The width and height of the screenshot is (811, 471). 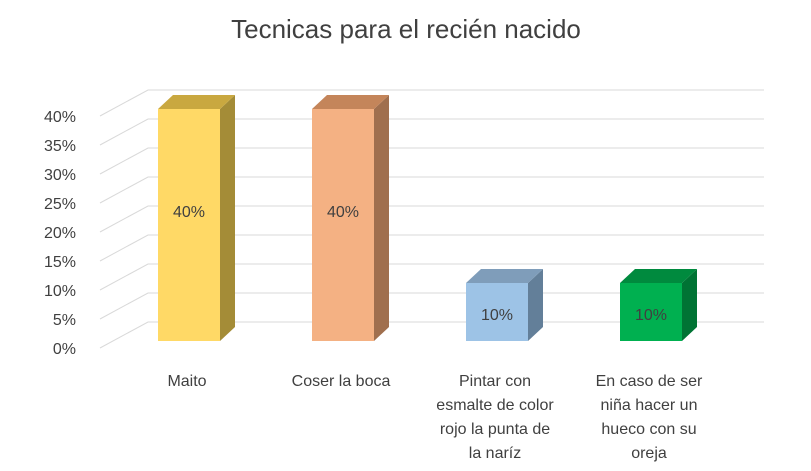 What do you see at coordinates (60, 204) in the screenshot?
I see `y-tick-label: 25%` at bounding box center [60, 204].